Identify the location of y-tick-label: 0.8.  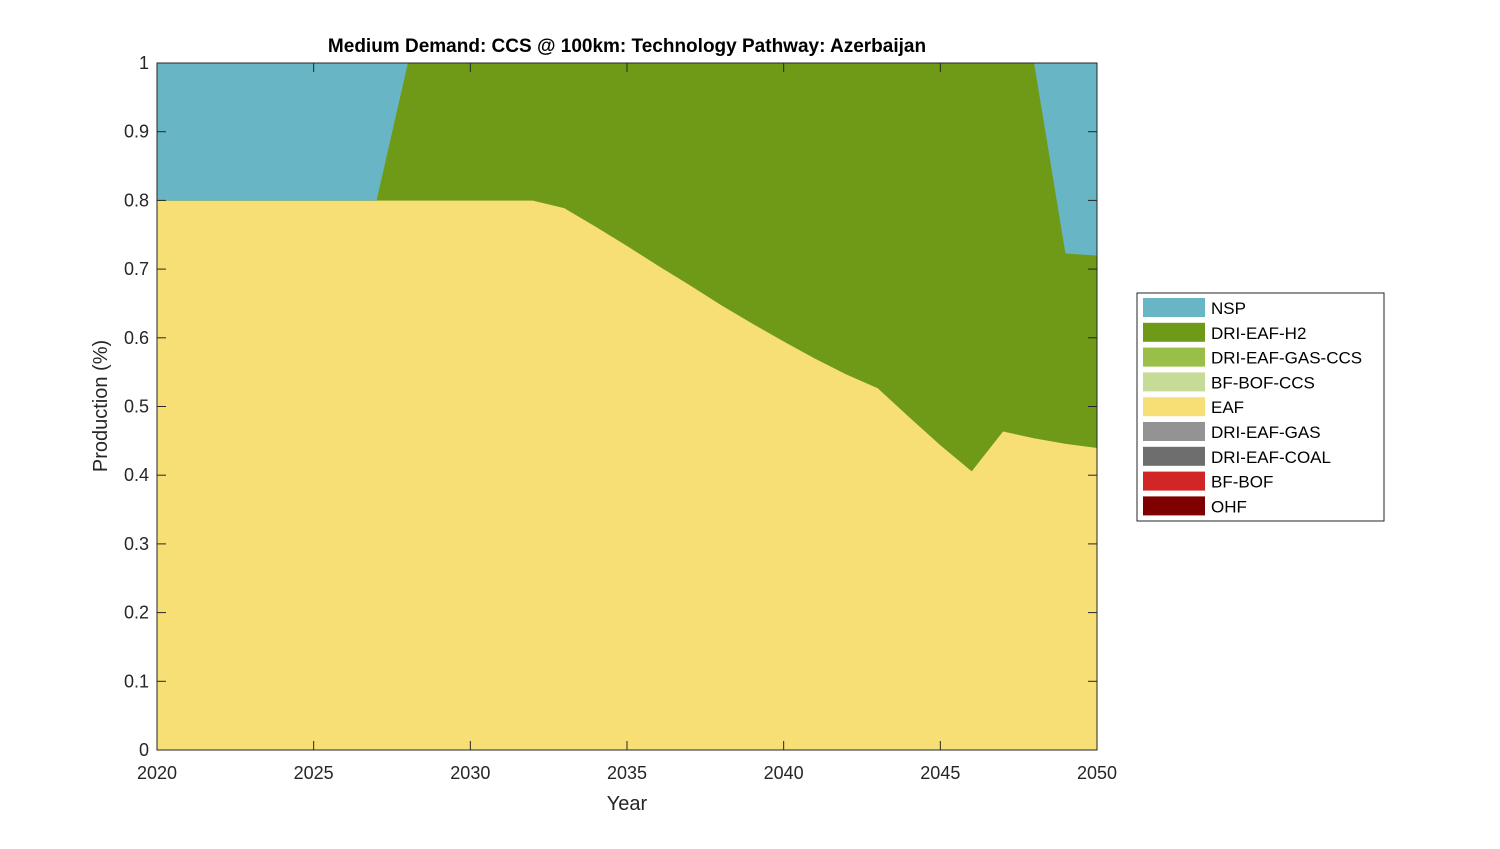
(136, 200).